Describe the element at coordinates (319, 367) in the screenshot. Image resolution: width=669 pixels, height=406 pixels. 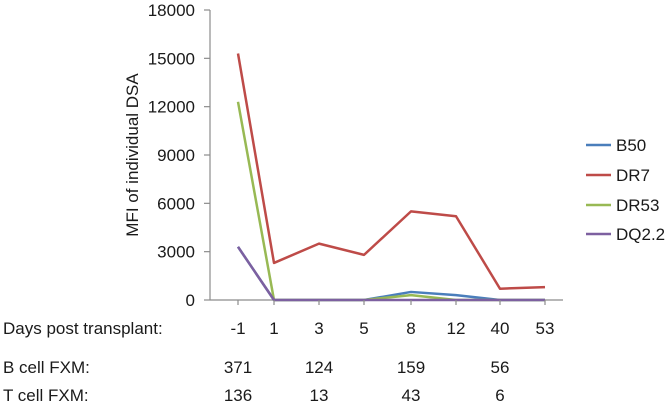
I see `fxm-value: 124` at that location.